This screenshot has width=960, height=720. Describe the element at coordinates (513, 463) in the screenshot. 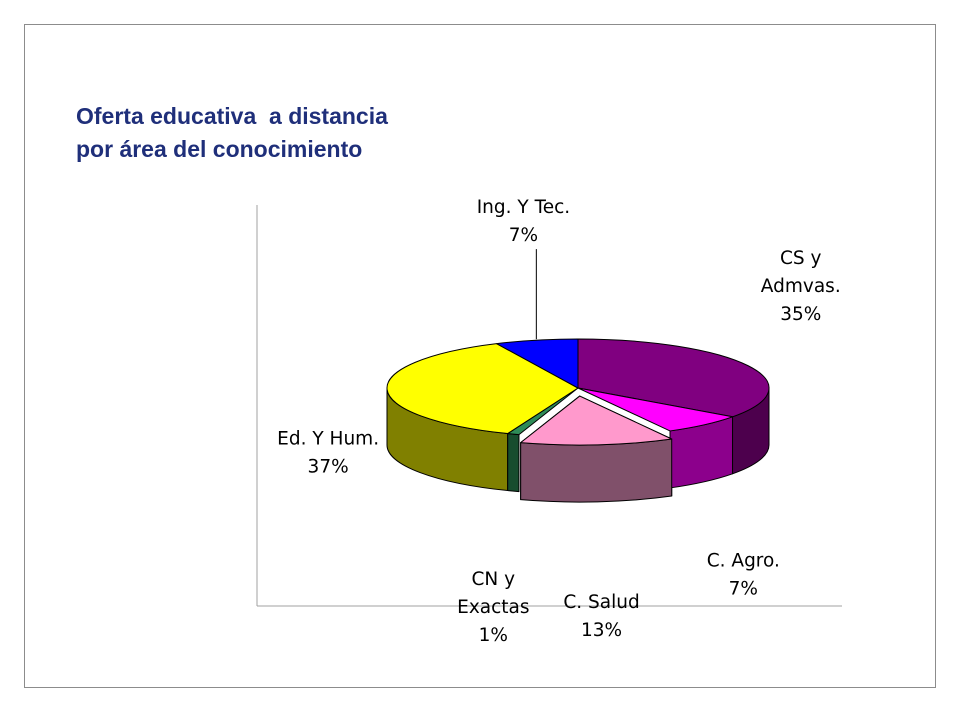

I see `side-cn-y-exactas` at that location.